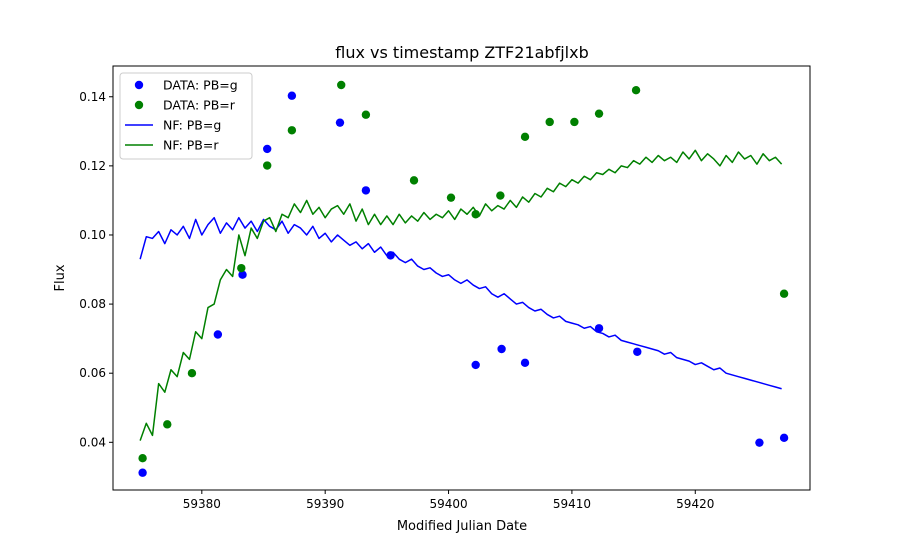 The image size is (900, 550). Describe the element at coordinates (92, 97) in the screenshot. I see `y-tick-label: 0.14` at that location.